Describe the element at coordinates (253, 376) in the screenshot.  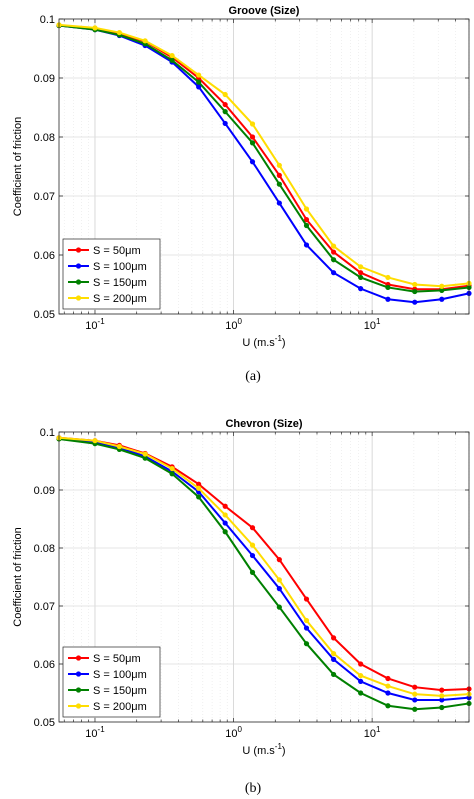
I see `caption-a: (a)` at that location.